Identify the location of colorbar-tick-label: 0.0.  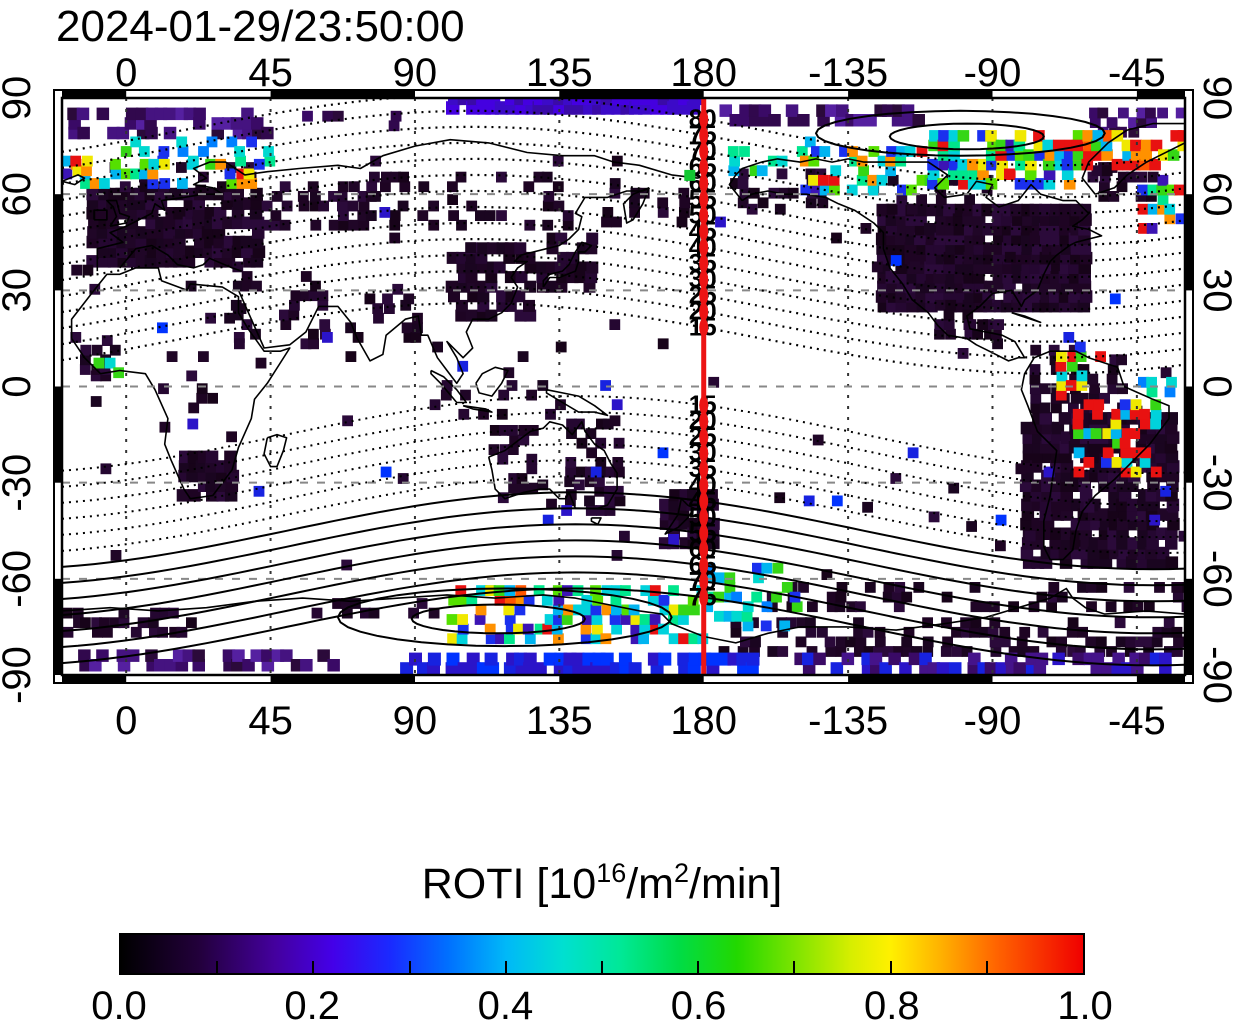
(119, 1006).